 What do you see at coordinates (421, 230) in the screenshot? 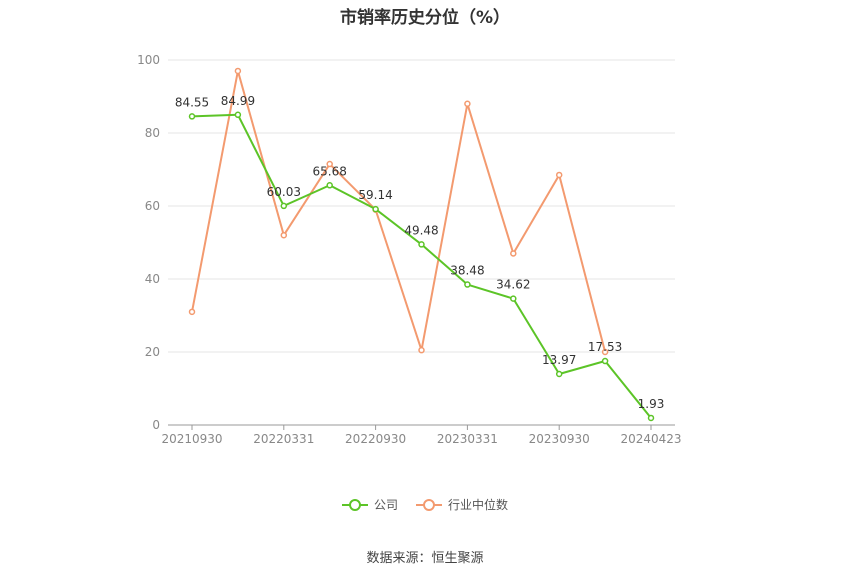
I see `data-label: 49.48` at bounding box center [421, 230].